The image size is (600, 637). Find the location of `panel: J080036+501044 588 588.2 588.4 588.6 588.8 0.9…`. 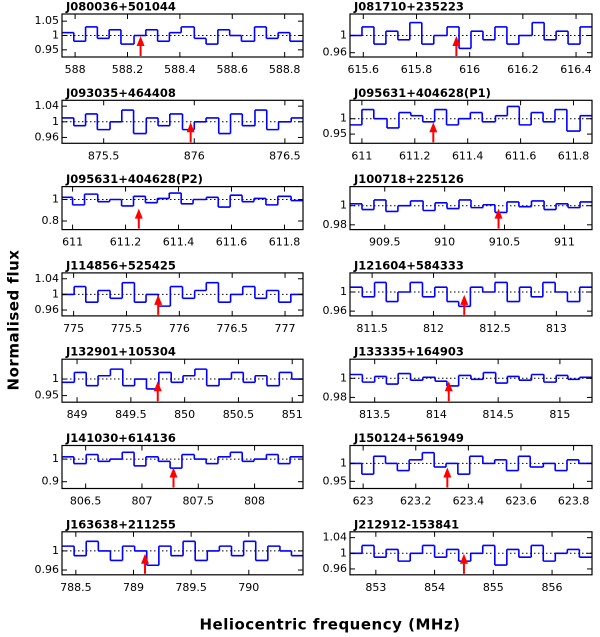

panel: J080036+501044 588 588.2 588.4 588.6 588.8 0.9… is located at coordinates (169, 38).